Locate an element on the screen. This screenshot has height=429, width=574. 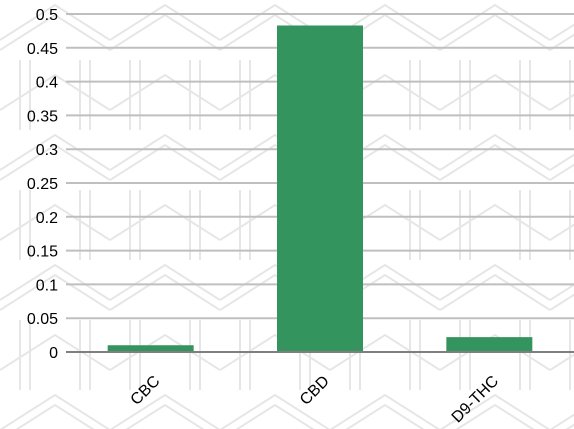
y-tick-label: 0.2 is located at coordinates (47, 218).